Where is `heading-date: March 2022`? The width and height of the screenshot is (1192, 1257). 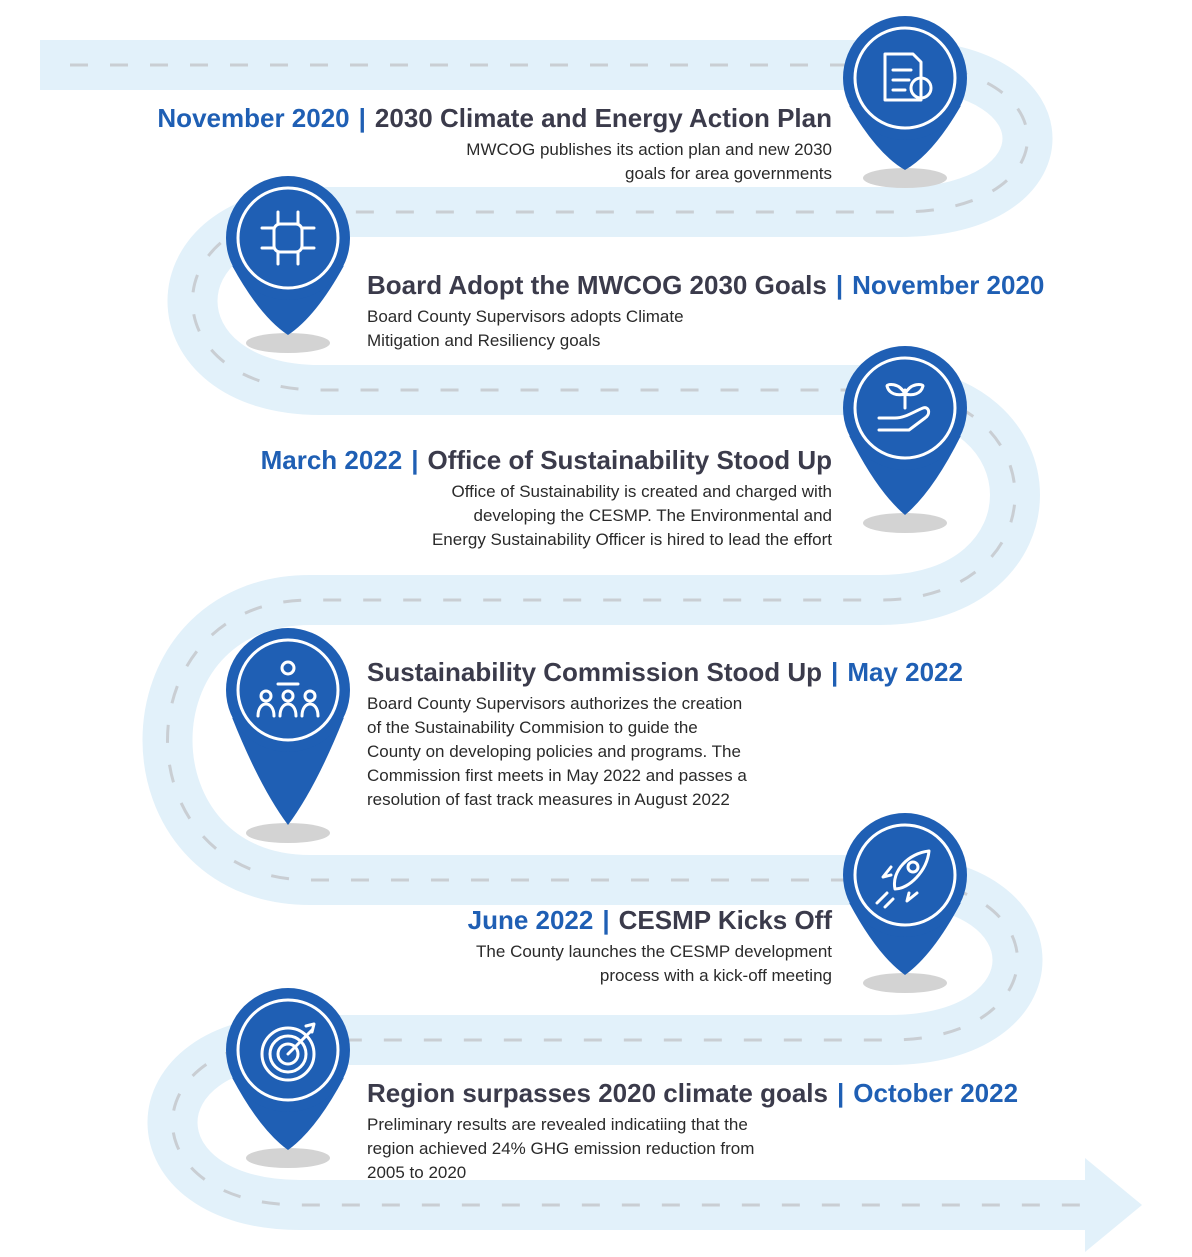 heading-date: March 2022 is located at coordinates (332, 460).